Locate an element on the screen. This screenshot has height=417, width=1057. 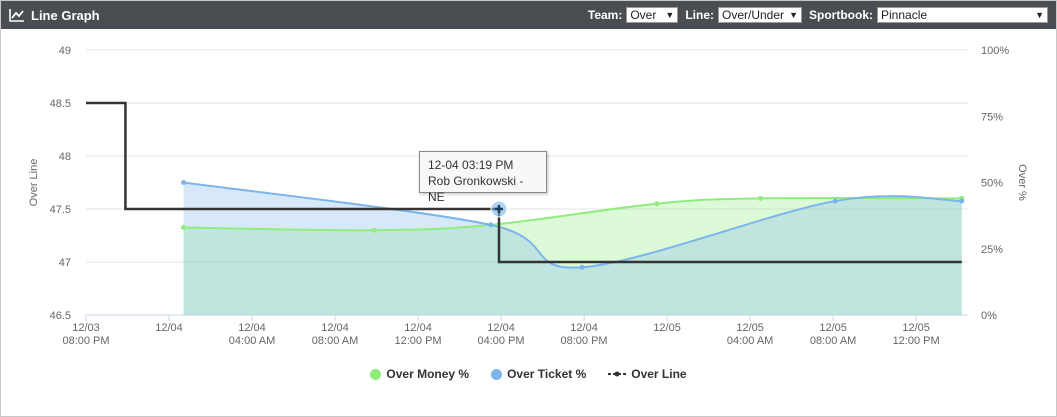
y2-tick-label: 50% is located at coordinates (992, 184).